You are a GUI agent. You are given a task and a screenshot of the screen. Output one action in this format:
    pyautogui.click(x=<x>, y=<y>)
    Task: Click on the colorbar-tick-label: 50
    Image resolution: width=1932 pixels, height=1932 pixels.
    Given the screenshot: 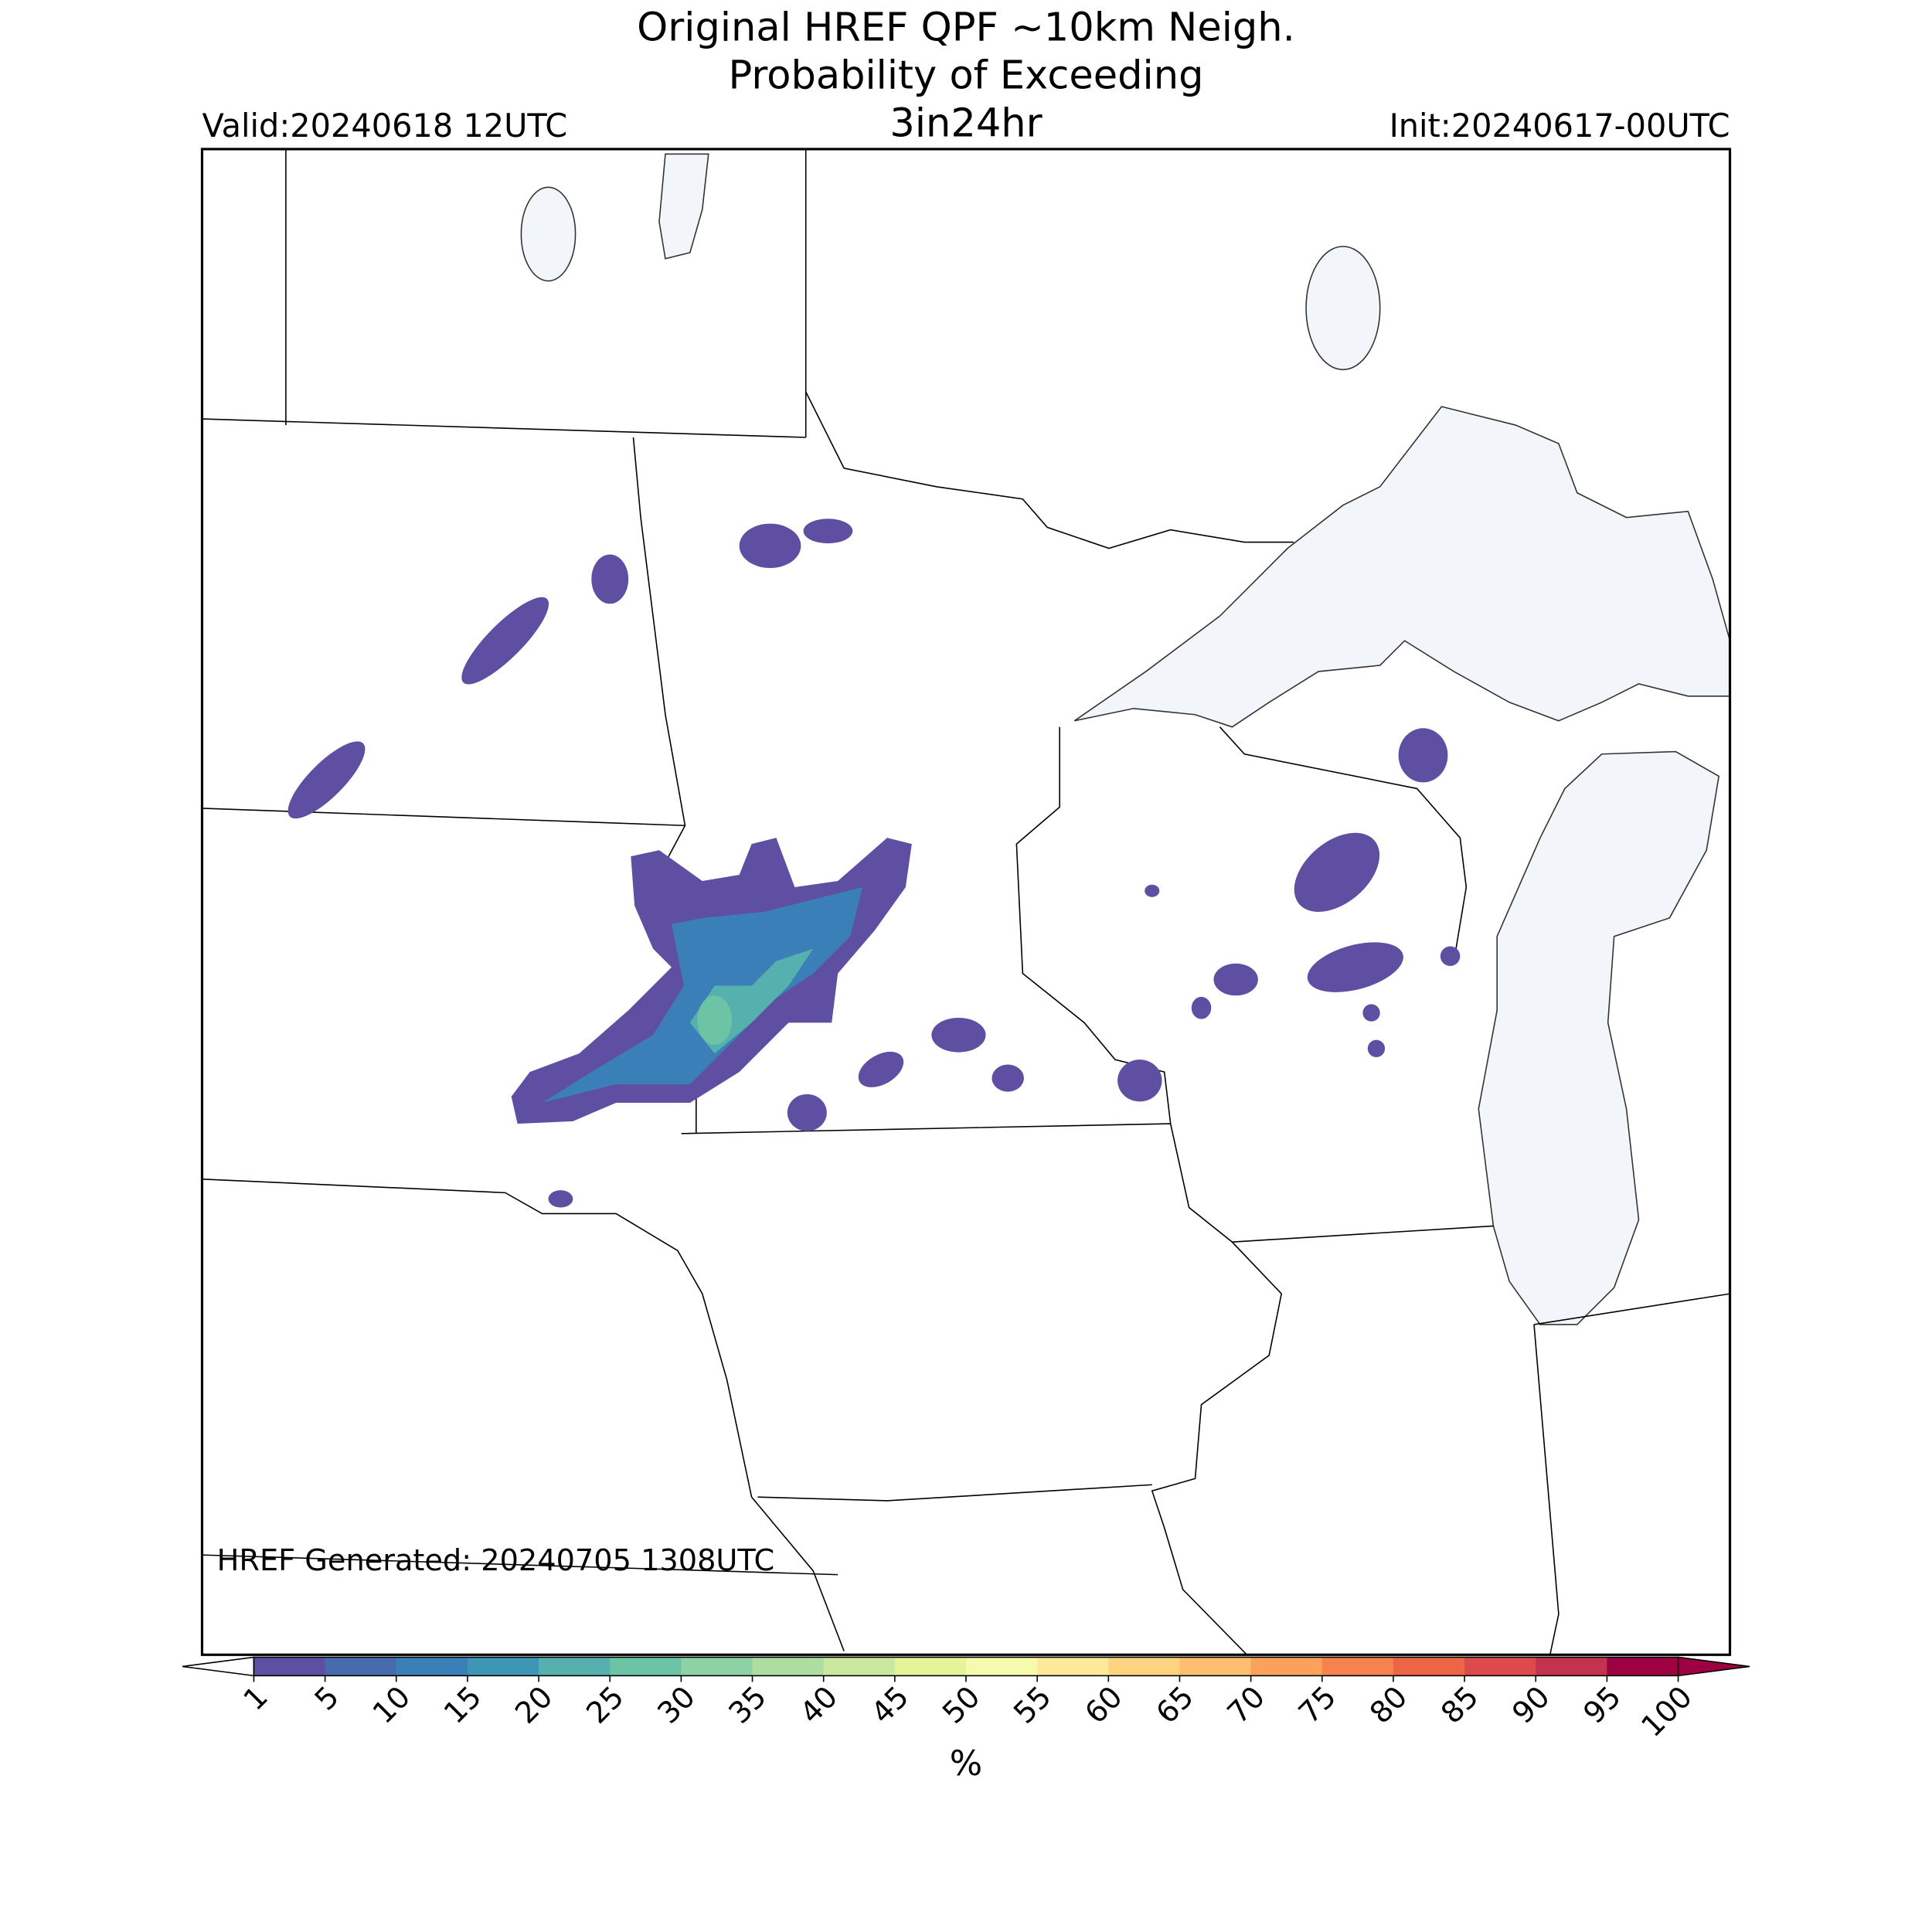 What is the action you would take?
    pyautogui.click(x=962, y=1704)
    